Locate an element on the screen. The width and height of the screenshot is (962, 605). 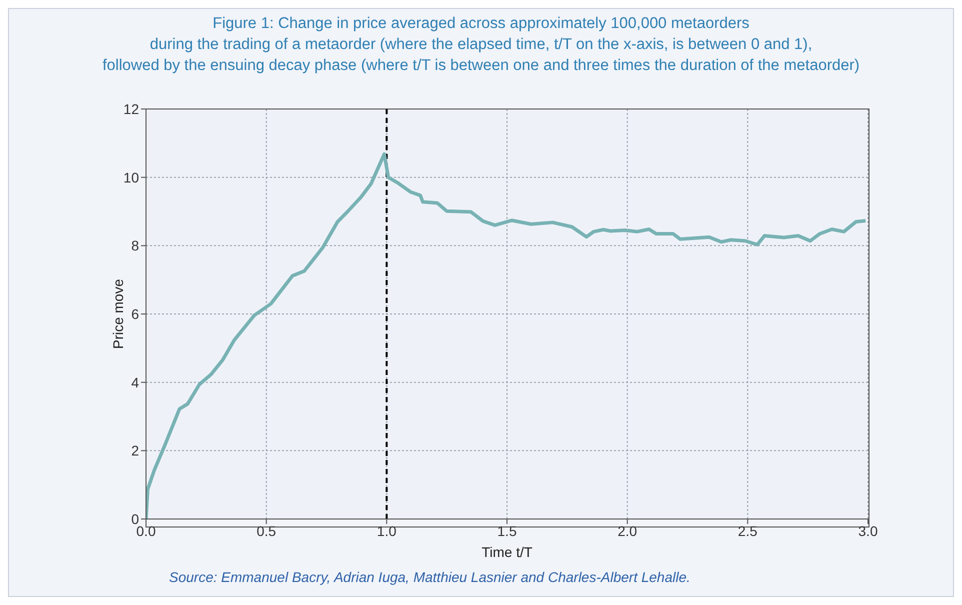
y-tick-label: 12 is located at coordinates (131, 108).